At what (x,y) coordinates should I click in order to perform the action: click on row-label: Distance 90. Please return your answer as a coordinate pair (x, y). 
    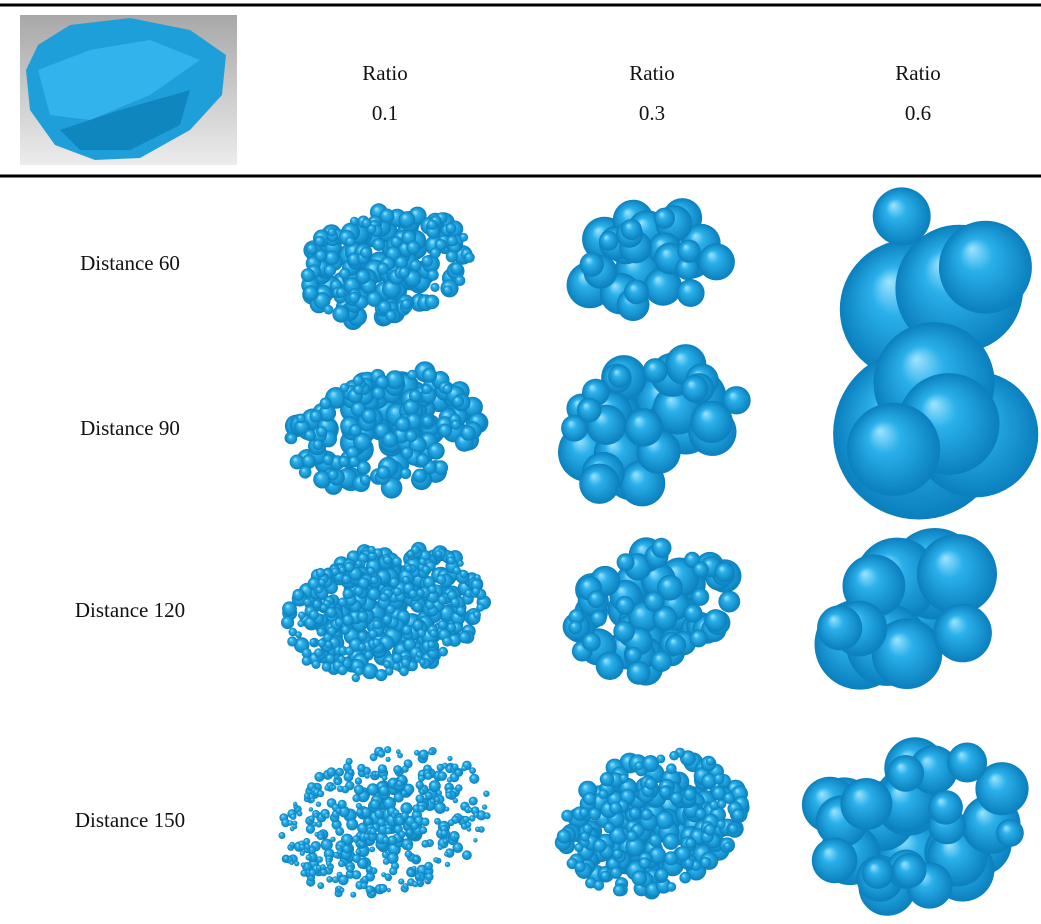
    Looking at the image, I should click on (130, 428).